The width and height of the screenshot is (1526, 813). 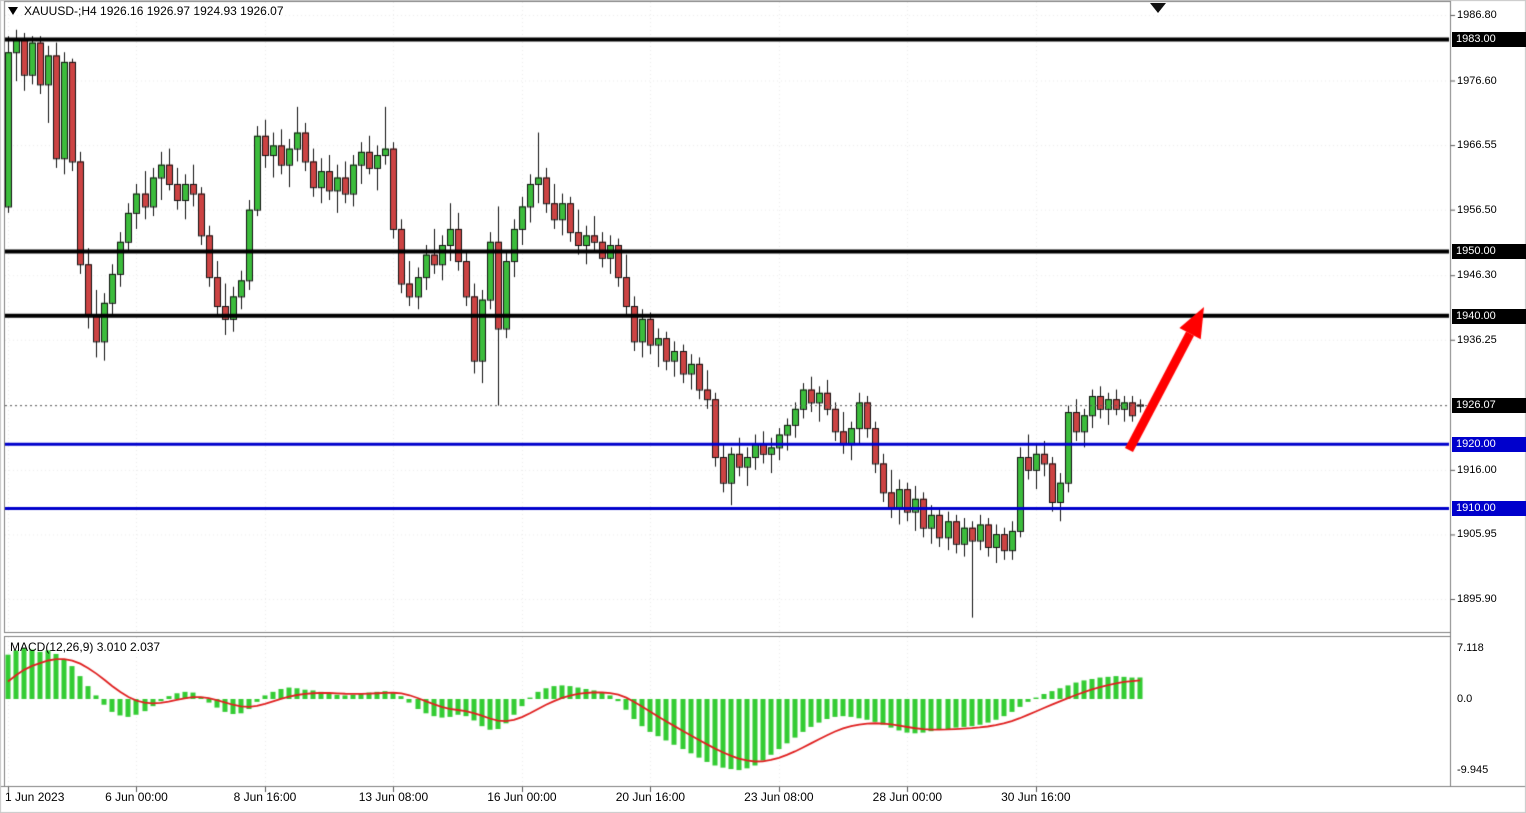 What do you see at coordinates (35, 797) in the screenshot?
I see `time-scale-label: 1 Jun 2023` at bounding box center [35, 797].